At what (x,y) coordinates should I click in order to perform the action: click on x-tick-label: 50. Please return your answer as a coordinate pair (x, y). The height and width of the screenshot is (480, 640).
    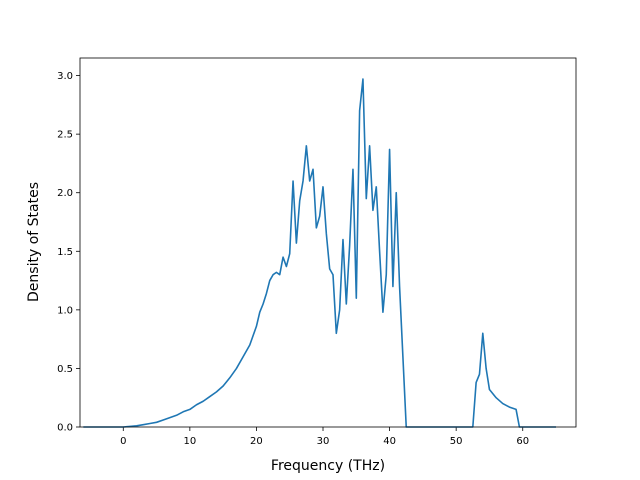
    Looking at the image, I should click on (456, 441).